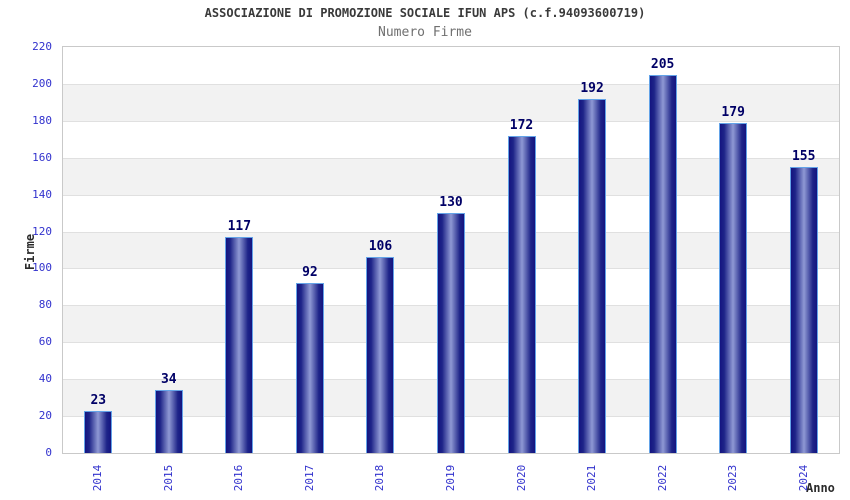 This screenshot has height=500, width=850. Describe the element at coordinates (803, 156) in the screenshot. I see `bar-value-label: 155` at that location.